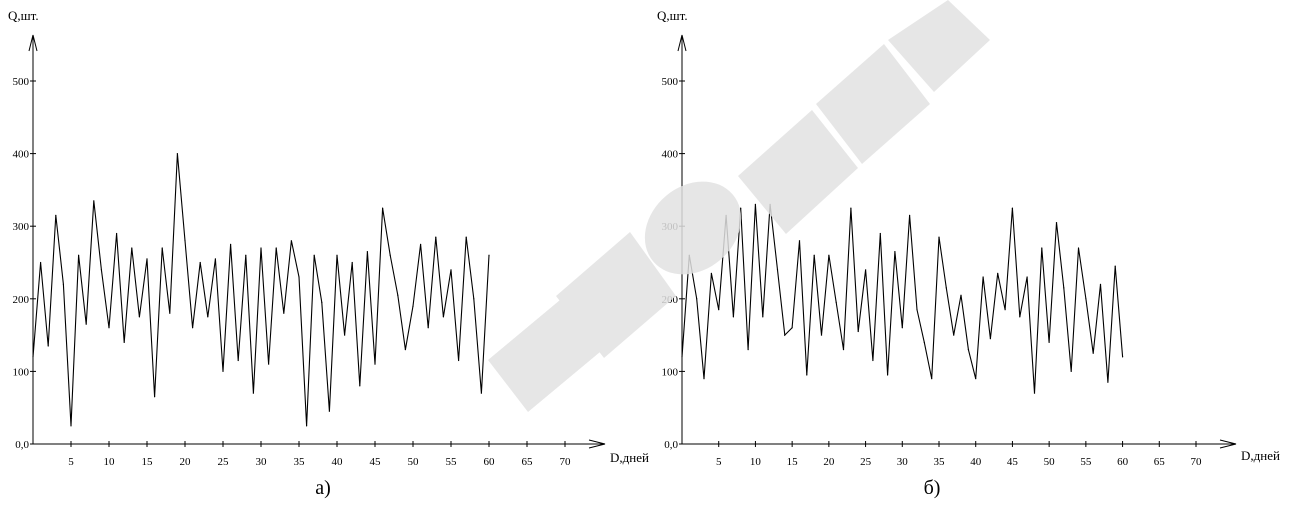 This screenshot has width=1291, height=507. Describe the element at coordinates (670, 82) in the screenshot. I see `y-tick-label: 500` at that location.